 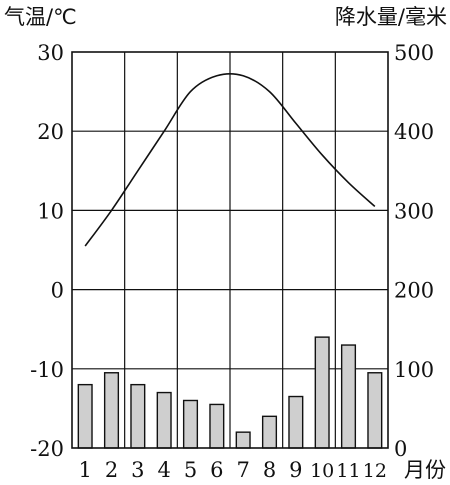 I want to click on x-tick-label: 8, so click(x=269, y=470).